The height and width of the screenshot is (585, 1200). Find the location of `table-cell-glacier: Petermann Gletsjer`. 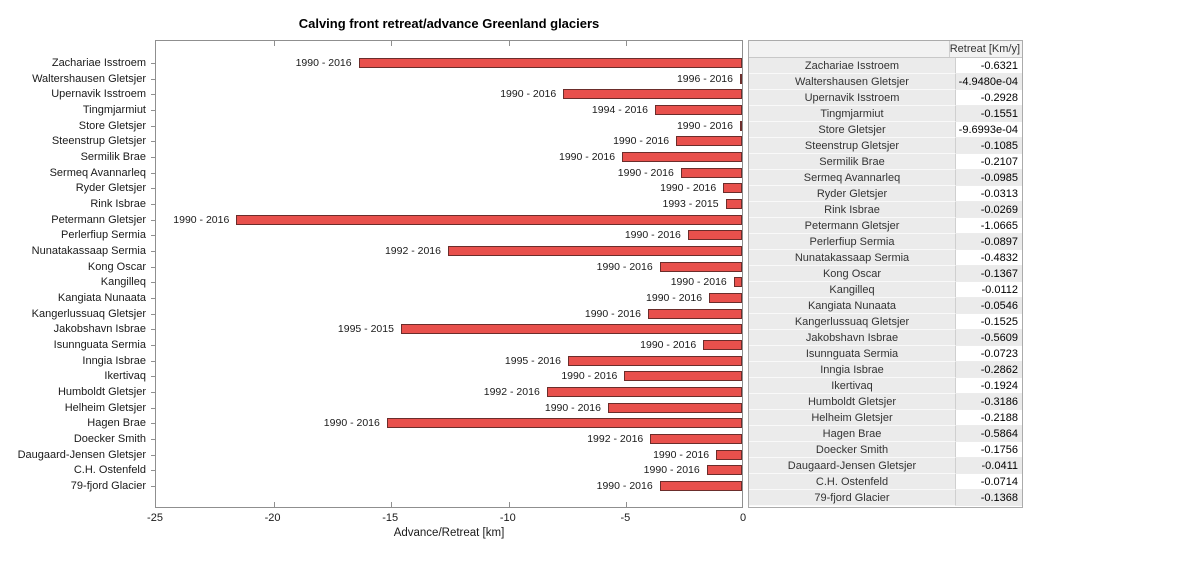

table-cell-glacier: Petermann Gletsjer is located at coordinates (852, 226).